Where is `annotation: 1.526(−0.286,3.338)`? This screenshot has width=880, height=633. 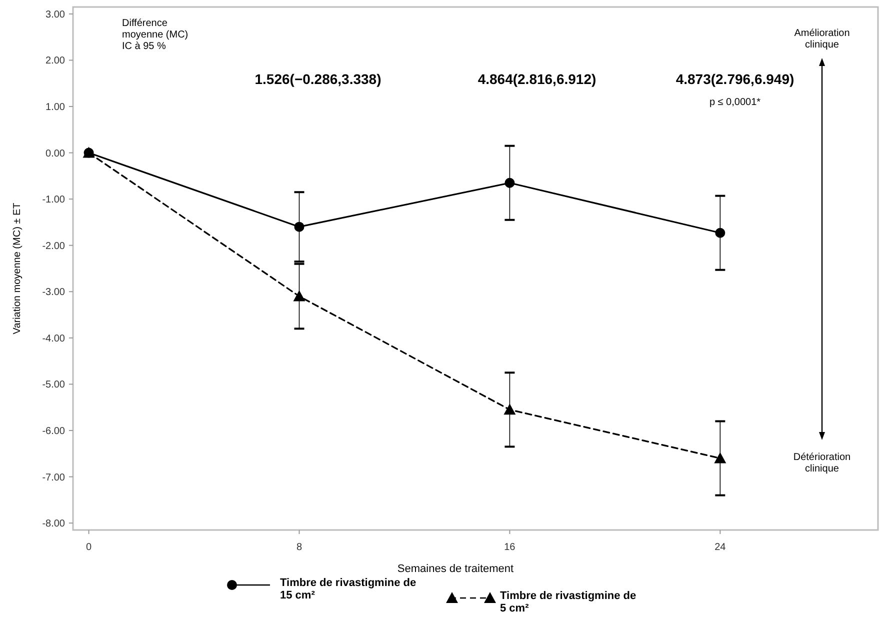
annotation: 1.526(−0.286,3.338) is located at coordinates (318, 79).